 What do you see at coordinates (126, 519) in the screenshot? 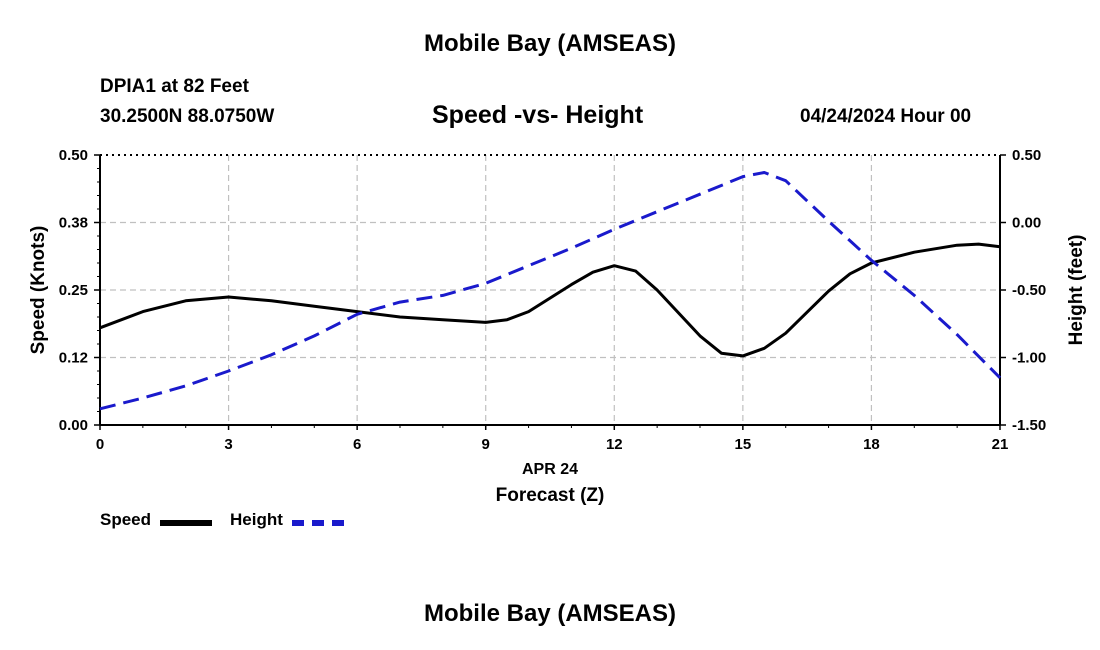
I see `legend-speed-label: Speed` at bounding box center [126, 519].